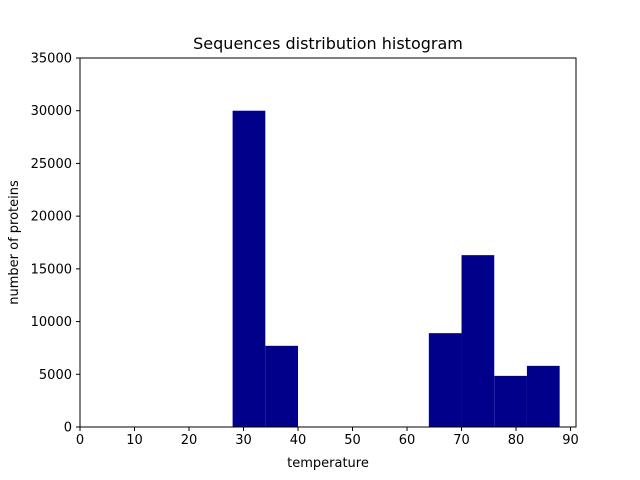  Describe the element at coordinates (516, 440) in the screenshot. I see `x-tick-label: 80` at that location.